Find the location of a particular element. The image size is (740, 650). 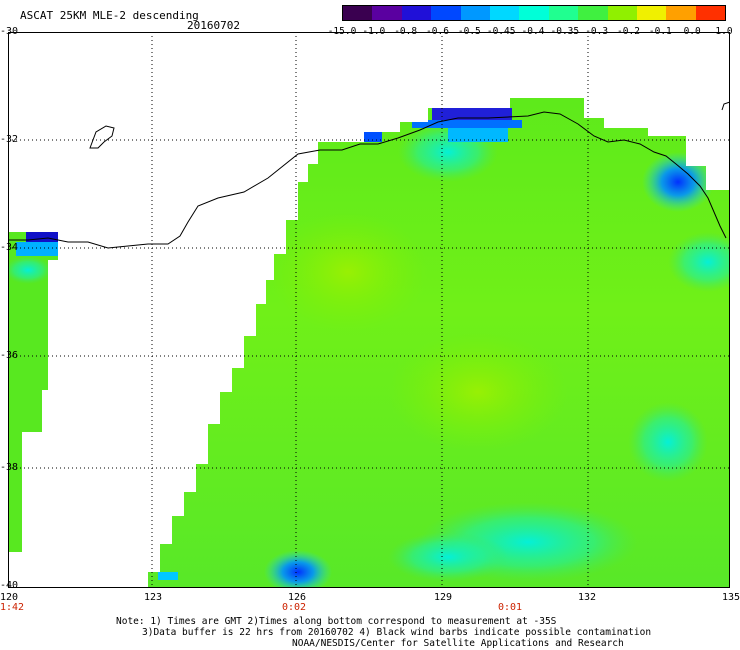

colorbar-label: -1.0 is located at coordinates (374, 31).